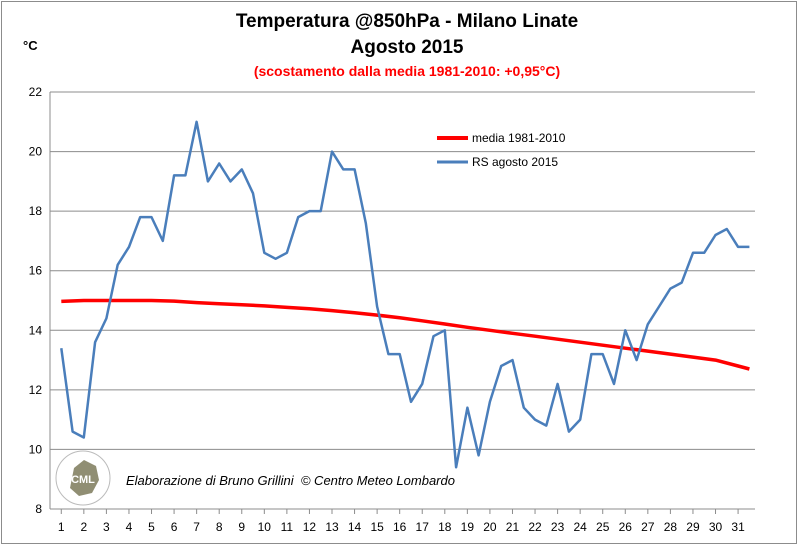 The width and height of the screenshot is (800, 547). Describe the element at coordinates (513, 527) in the screenshot. I see `x-tick-label: 21` at that location.